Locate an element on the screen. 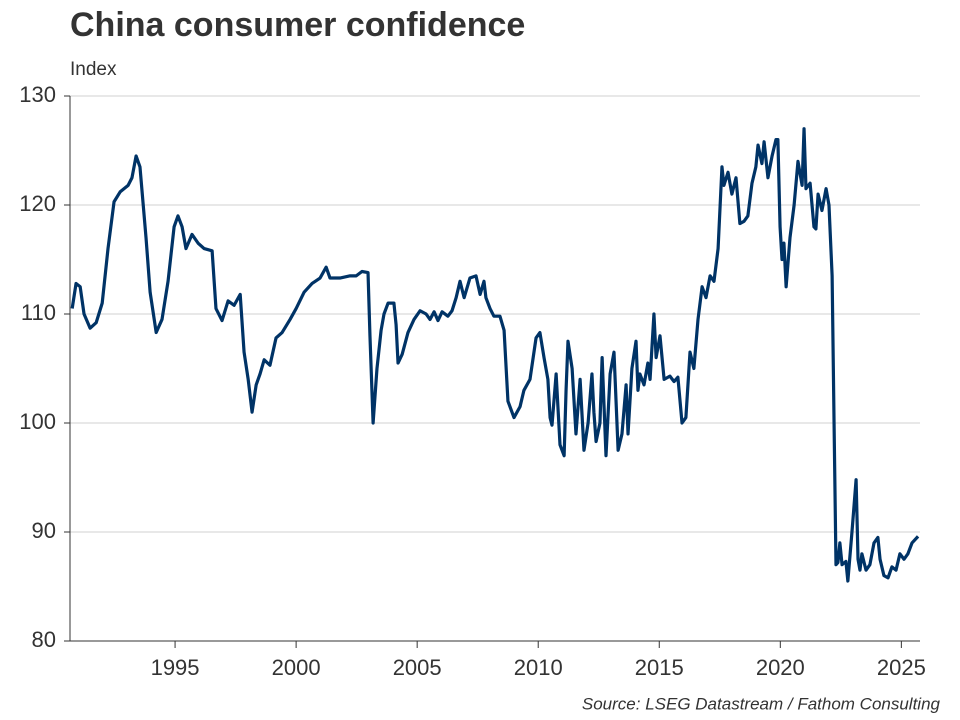 This screenshot has width=960, height=720. y-axis-unit: Index is located at coordinates (93, 69).